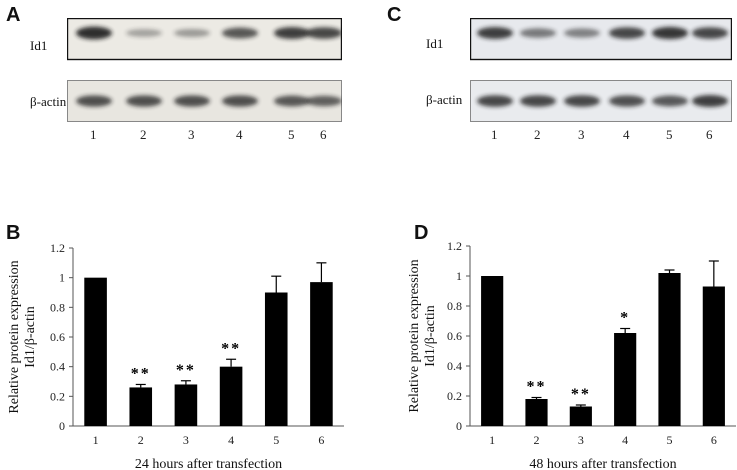 The height and width of the screenshot is (470, 737). What do you see at coordinates (13, 15) in the screenshot?
I see `panel-label-a: A` at bounding box center [13, 15].